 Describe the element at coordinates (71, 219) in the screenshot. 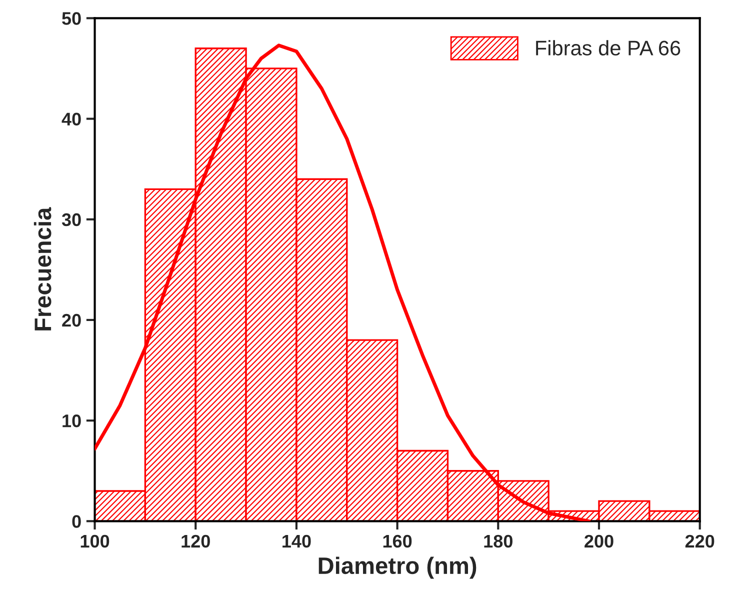

I see `y-tick-label: 30` at that location.